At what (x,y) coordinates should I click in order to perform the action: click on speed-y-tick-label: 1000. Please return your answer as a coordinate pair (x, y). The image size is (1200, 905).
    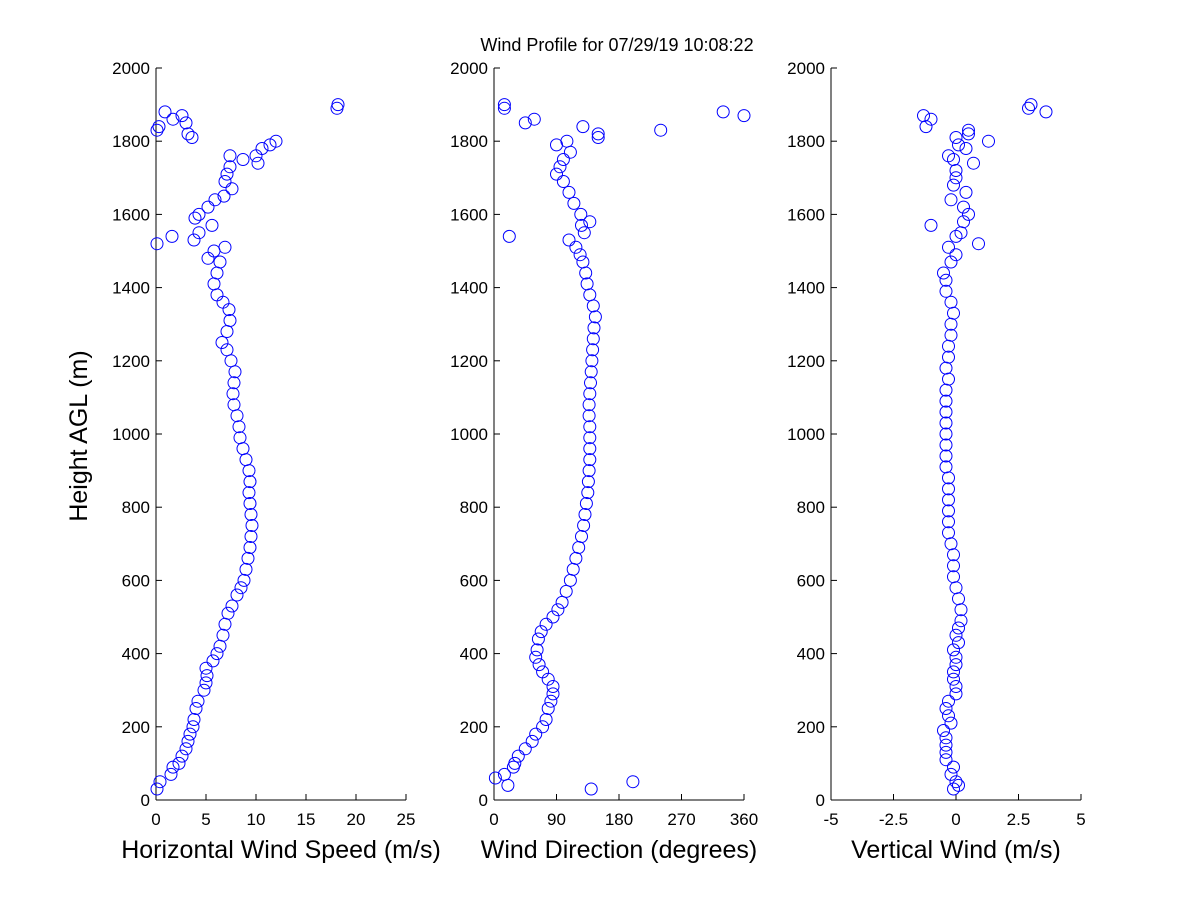
    Looking at the image, I should click on (131, 434).